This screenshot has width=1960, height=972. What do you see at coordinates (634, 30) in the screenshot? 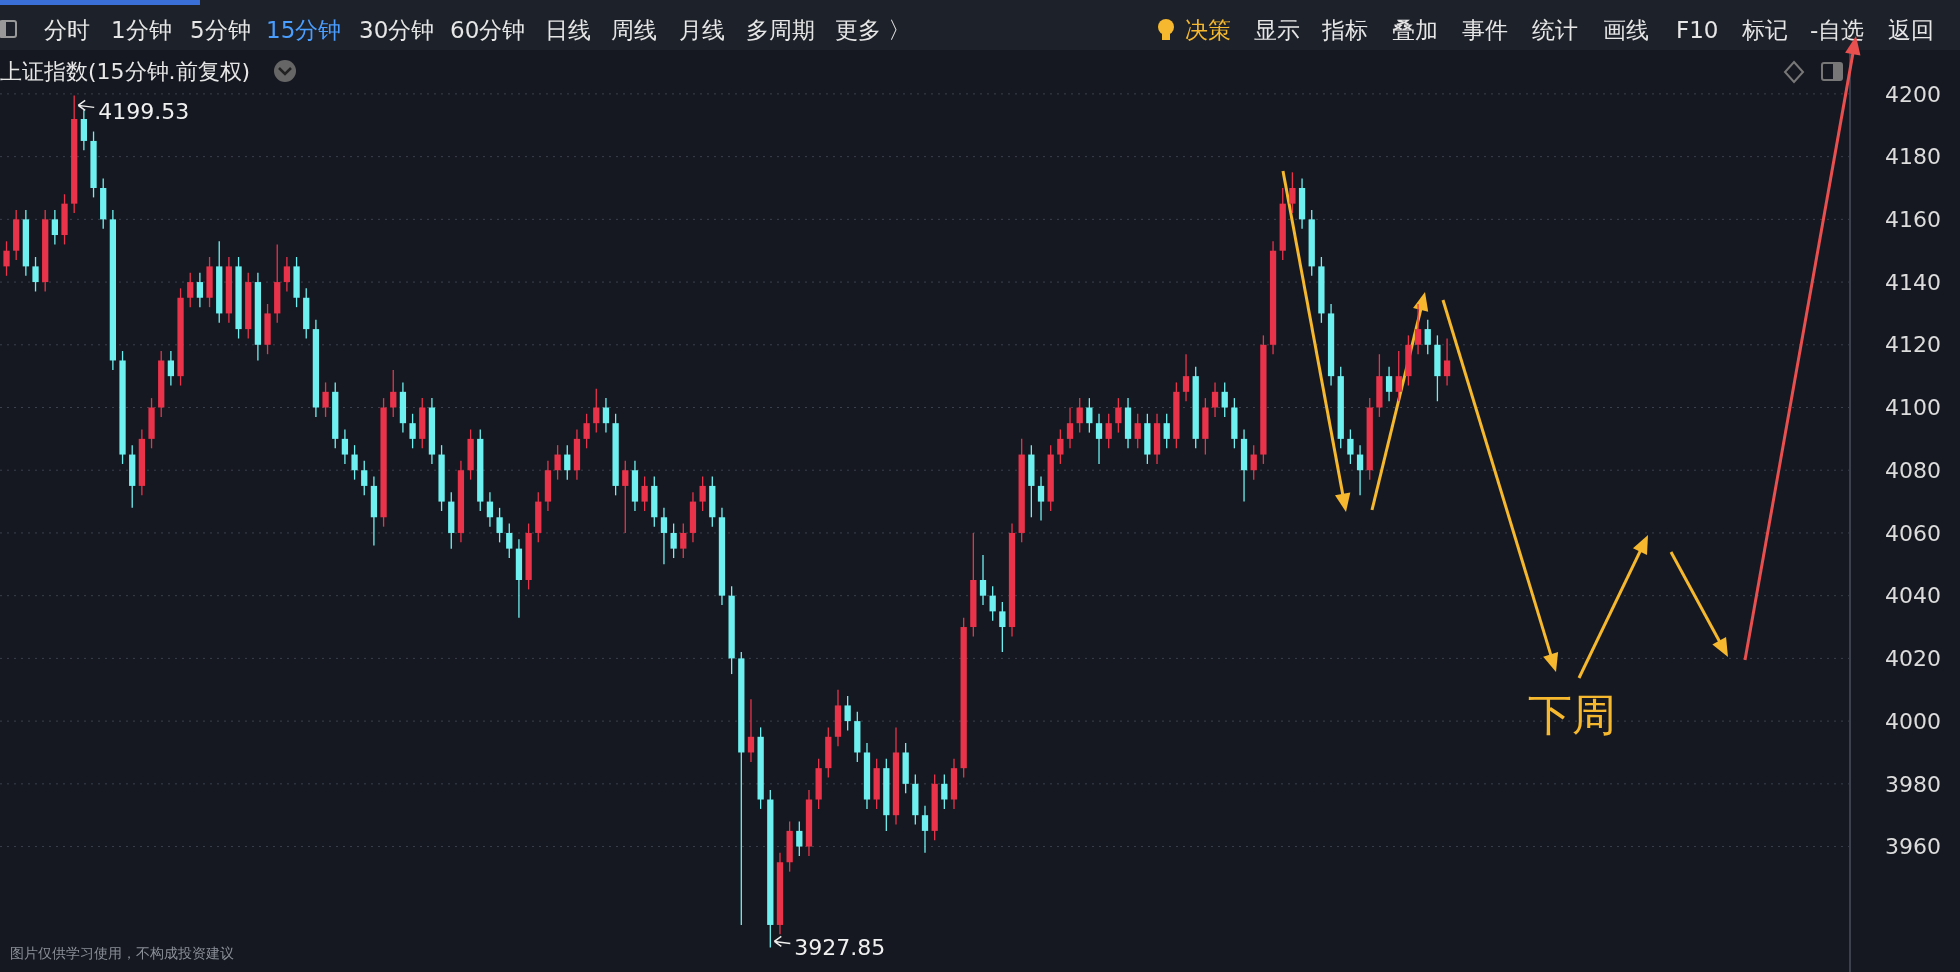
I see `text: 周线` at bounding box center [634, 30].